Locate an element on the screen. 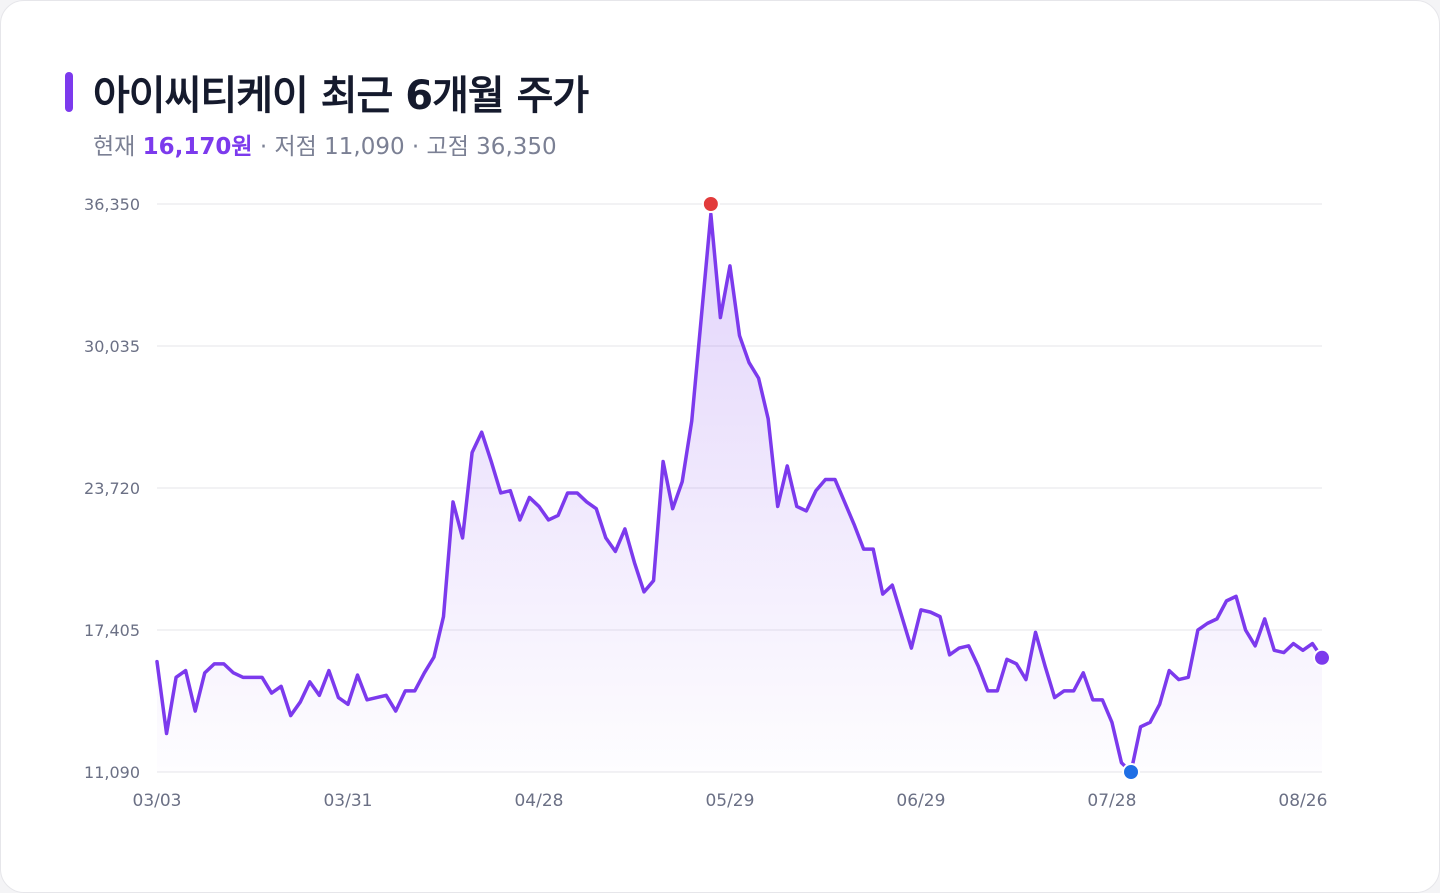 The height and width of the screenshot is (893, 1440). y-tick-label: 11,090 is located at coordinates (112, 772).